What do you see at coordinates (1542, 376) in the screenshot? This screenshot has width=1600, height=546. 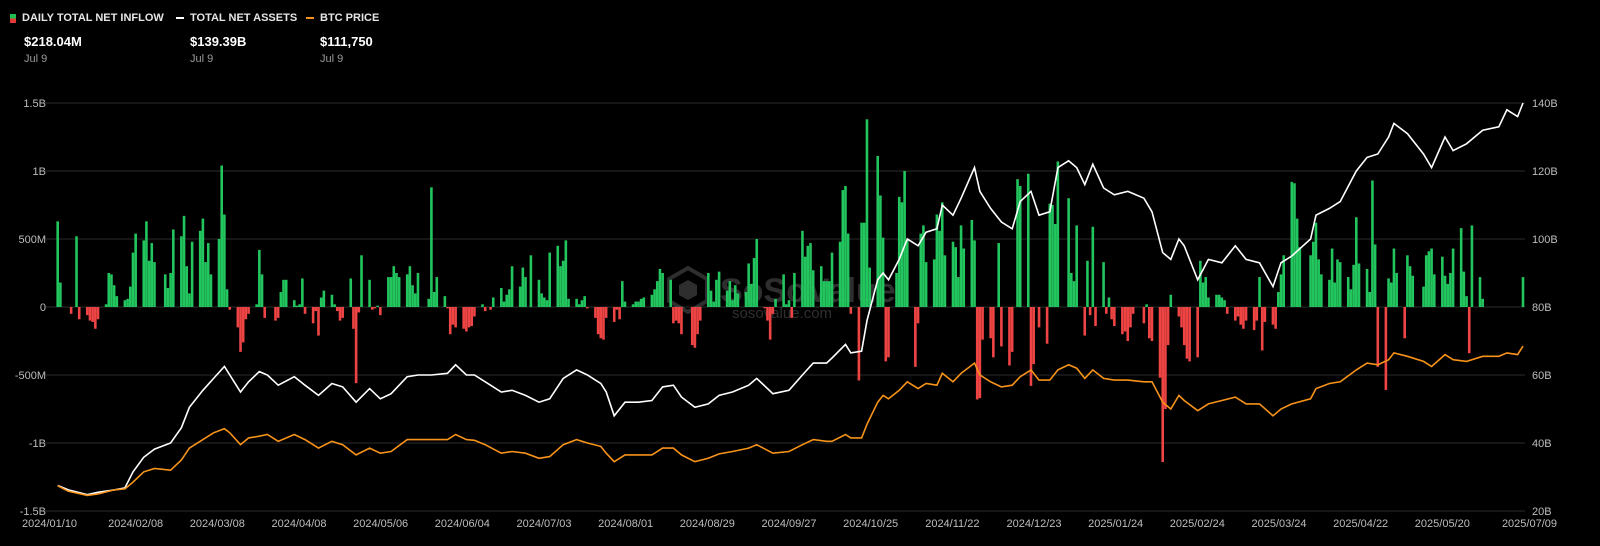 I see `right-tick-label: 60B` at bounding box center [1542, 376].